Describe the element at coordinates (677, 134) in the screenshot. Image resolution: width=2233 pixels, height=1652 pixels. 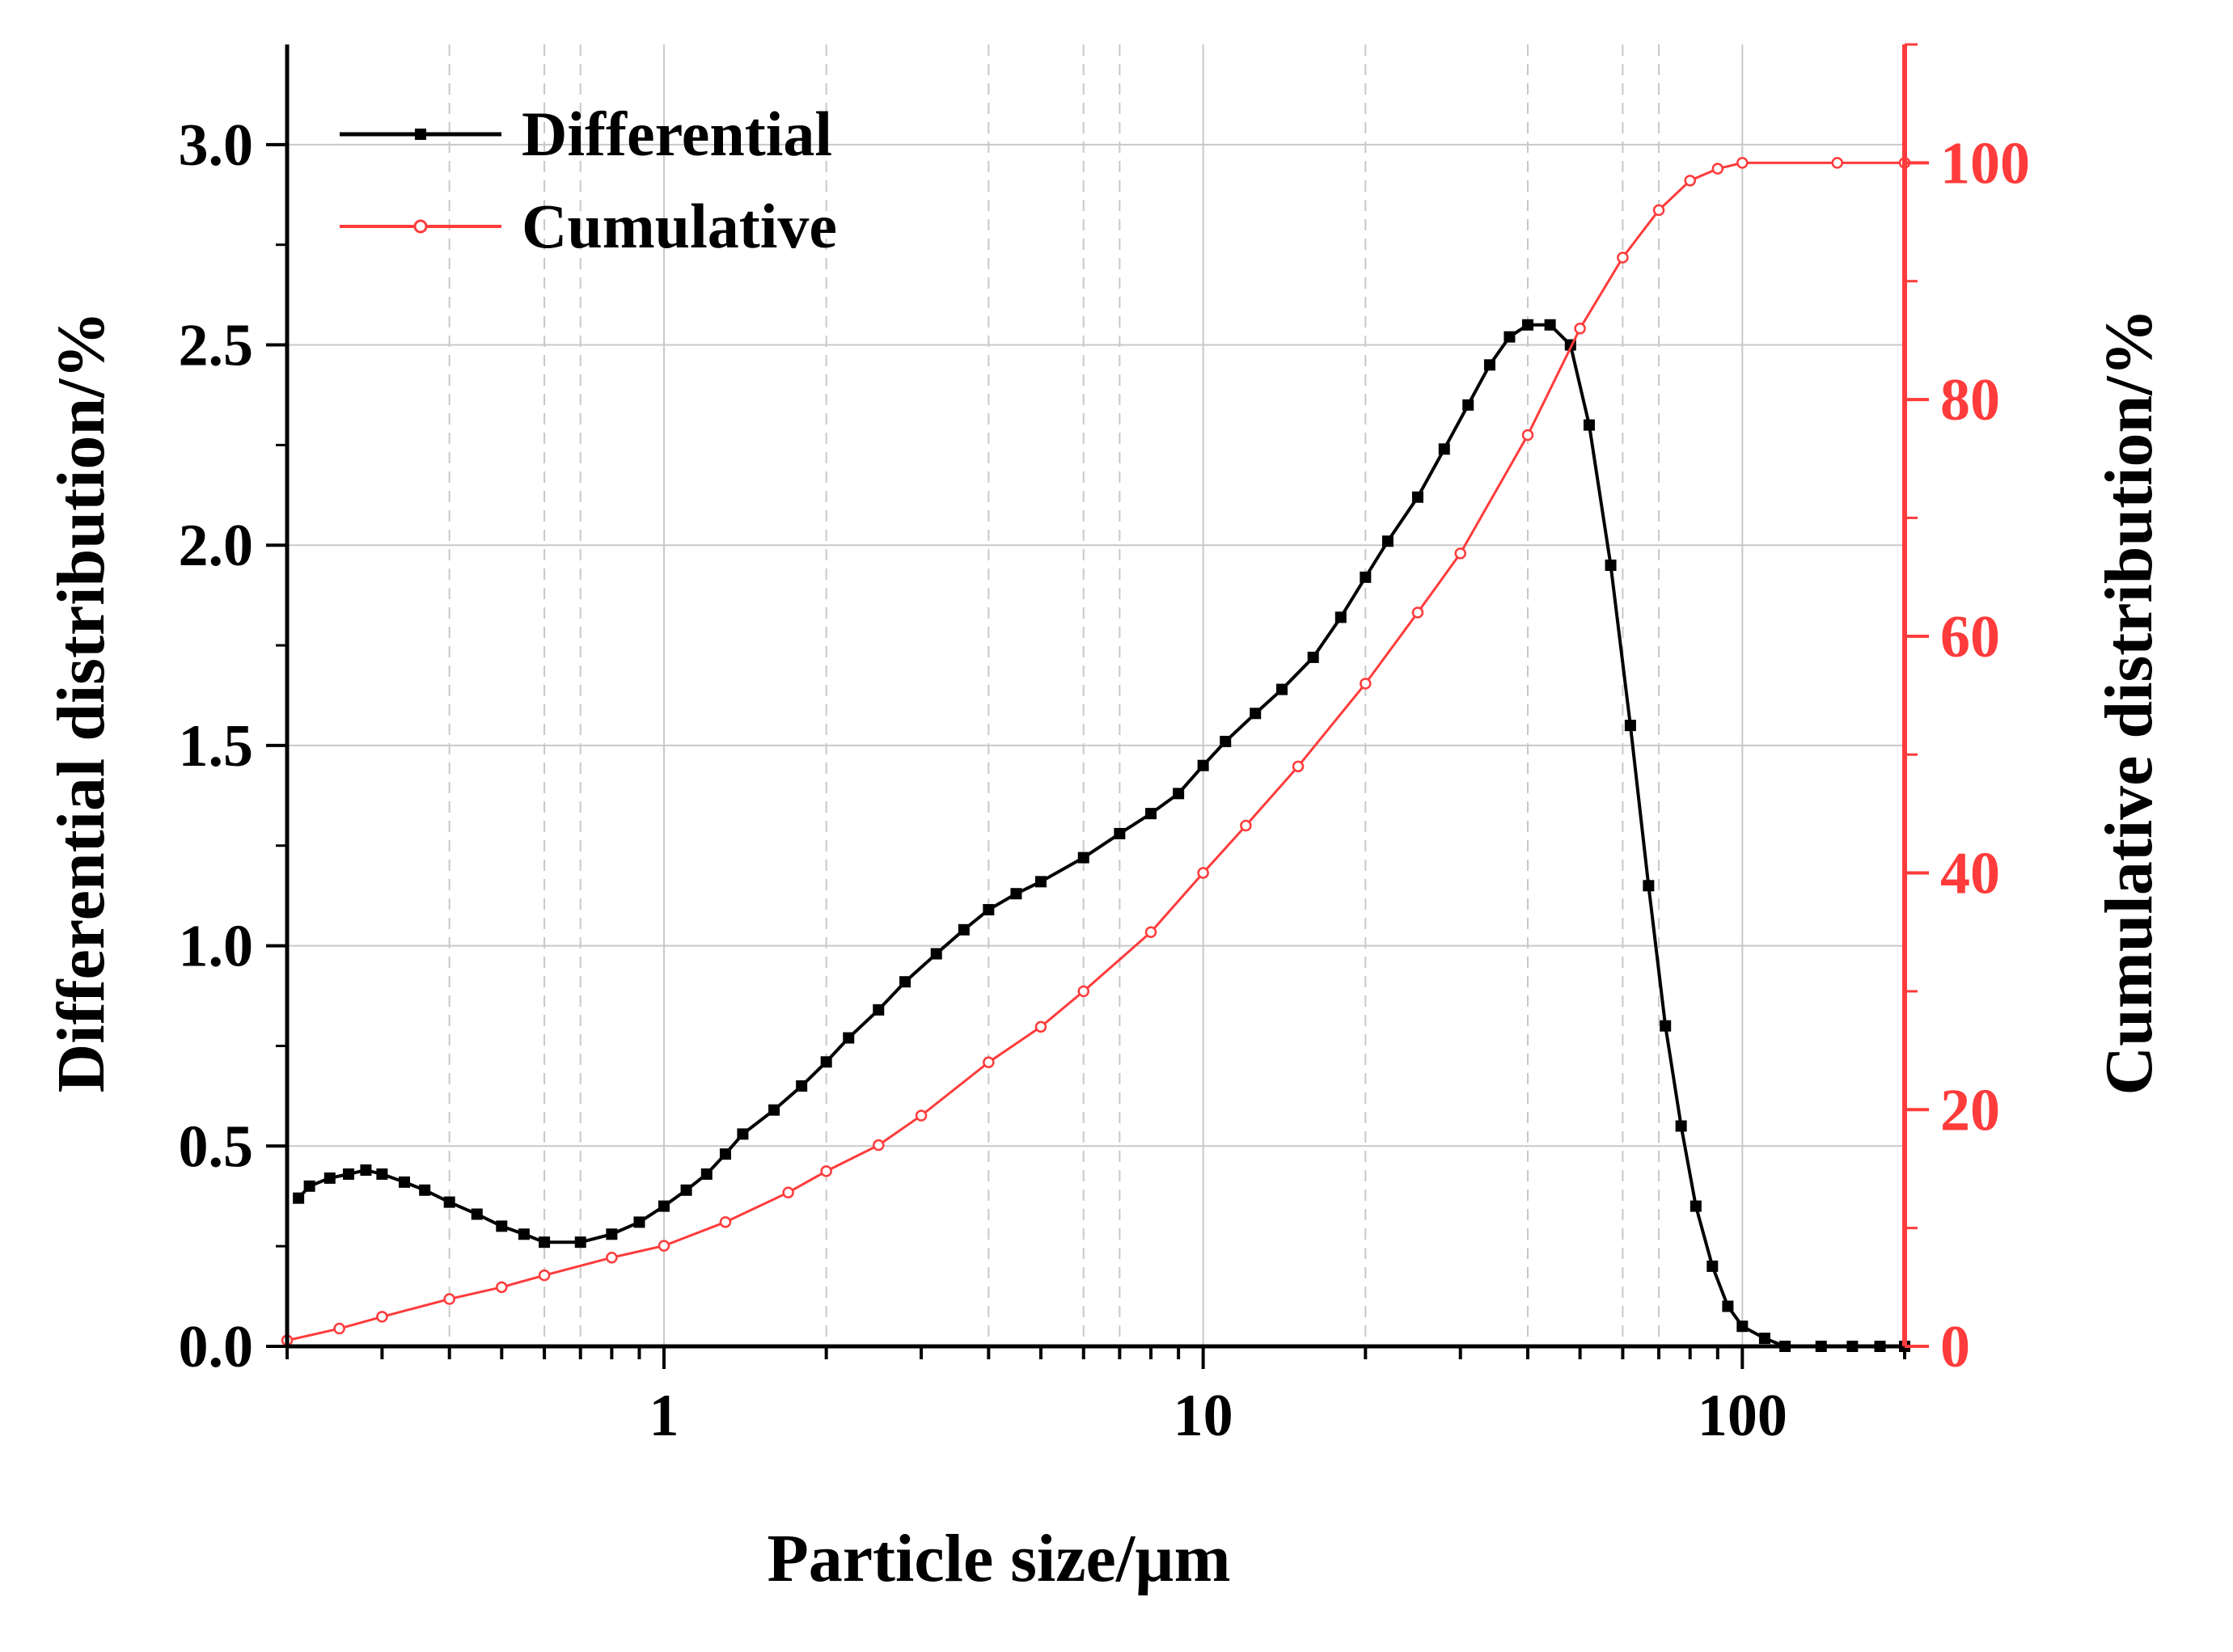
I see `legend-label-differential: Differential` at that location.